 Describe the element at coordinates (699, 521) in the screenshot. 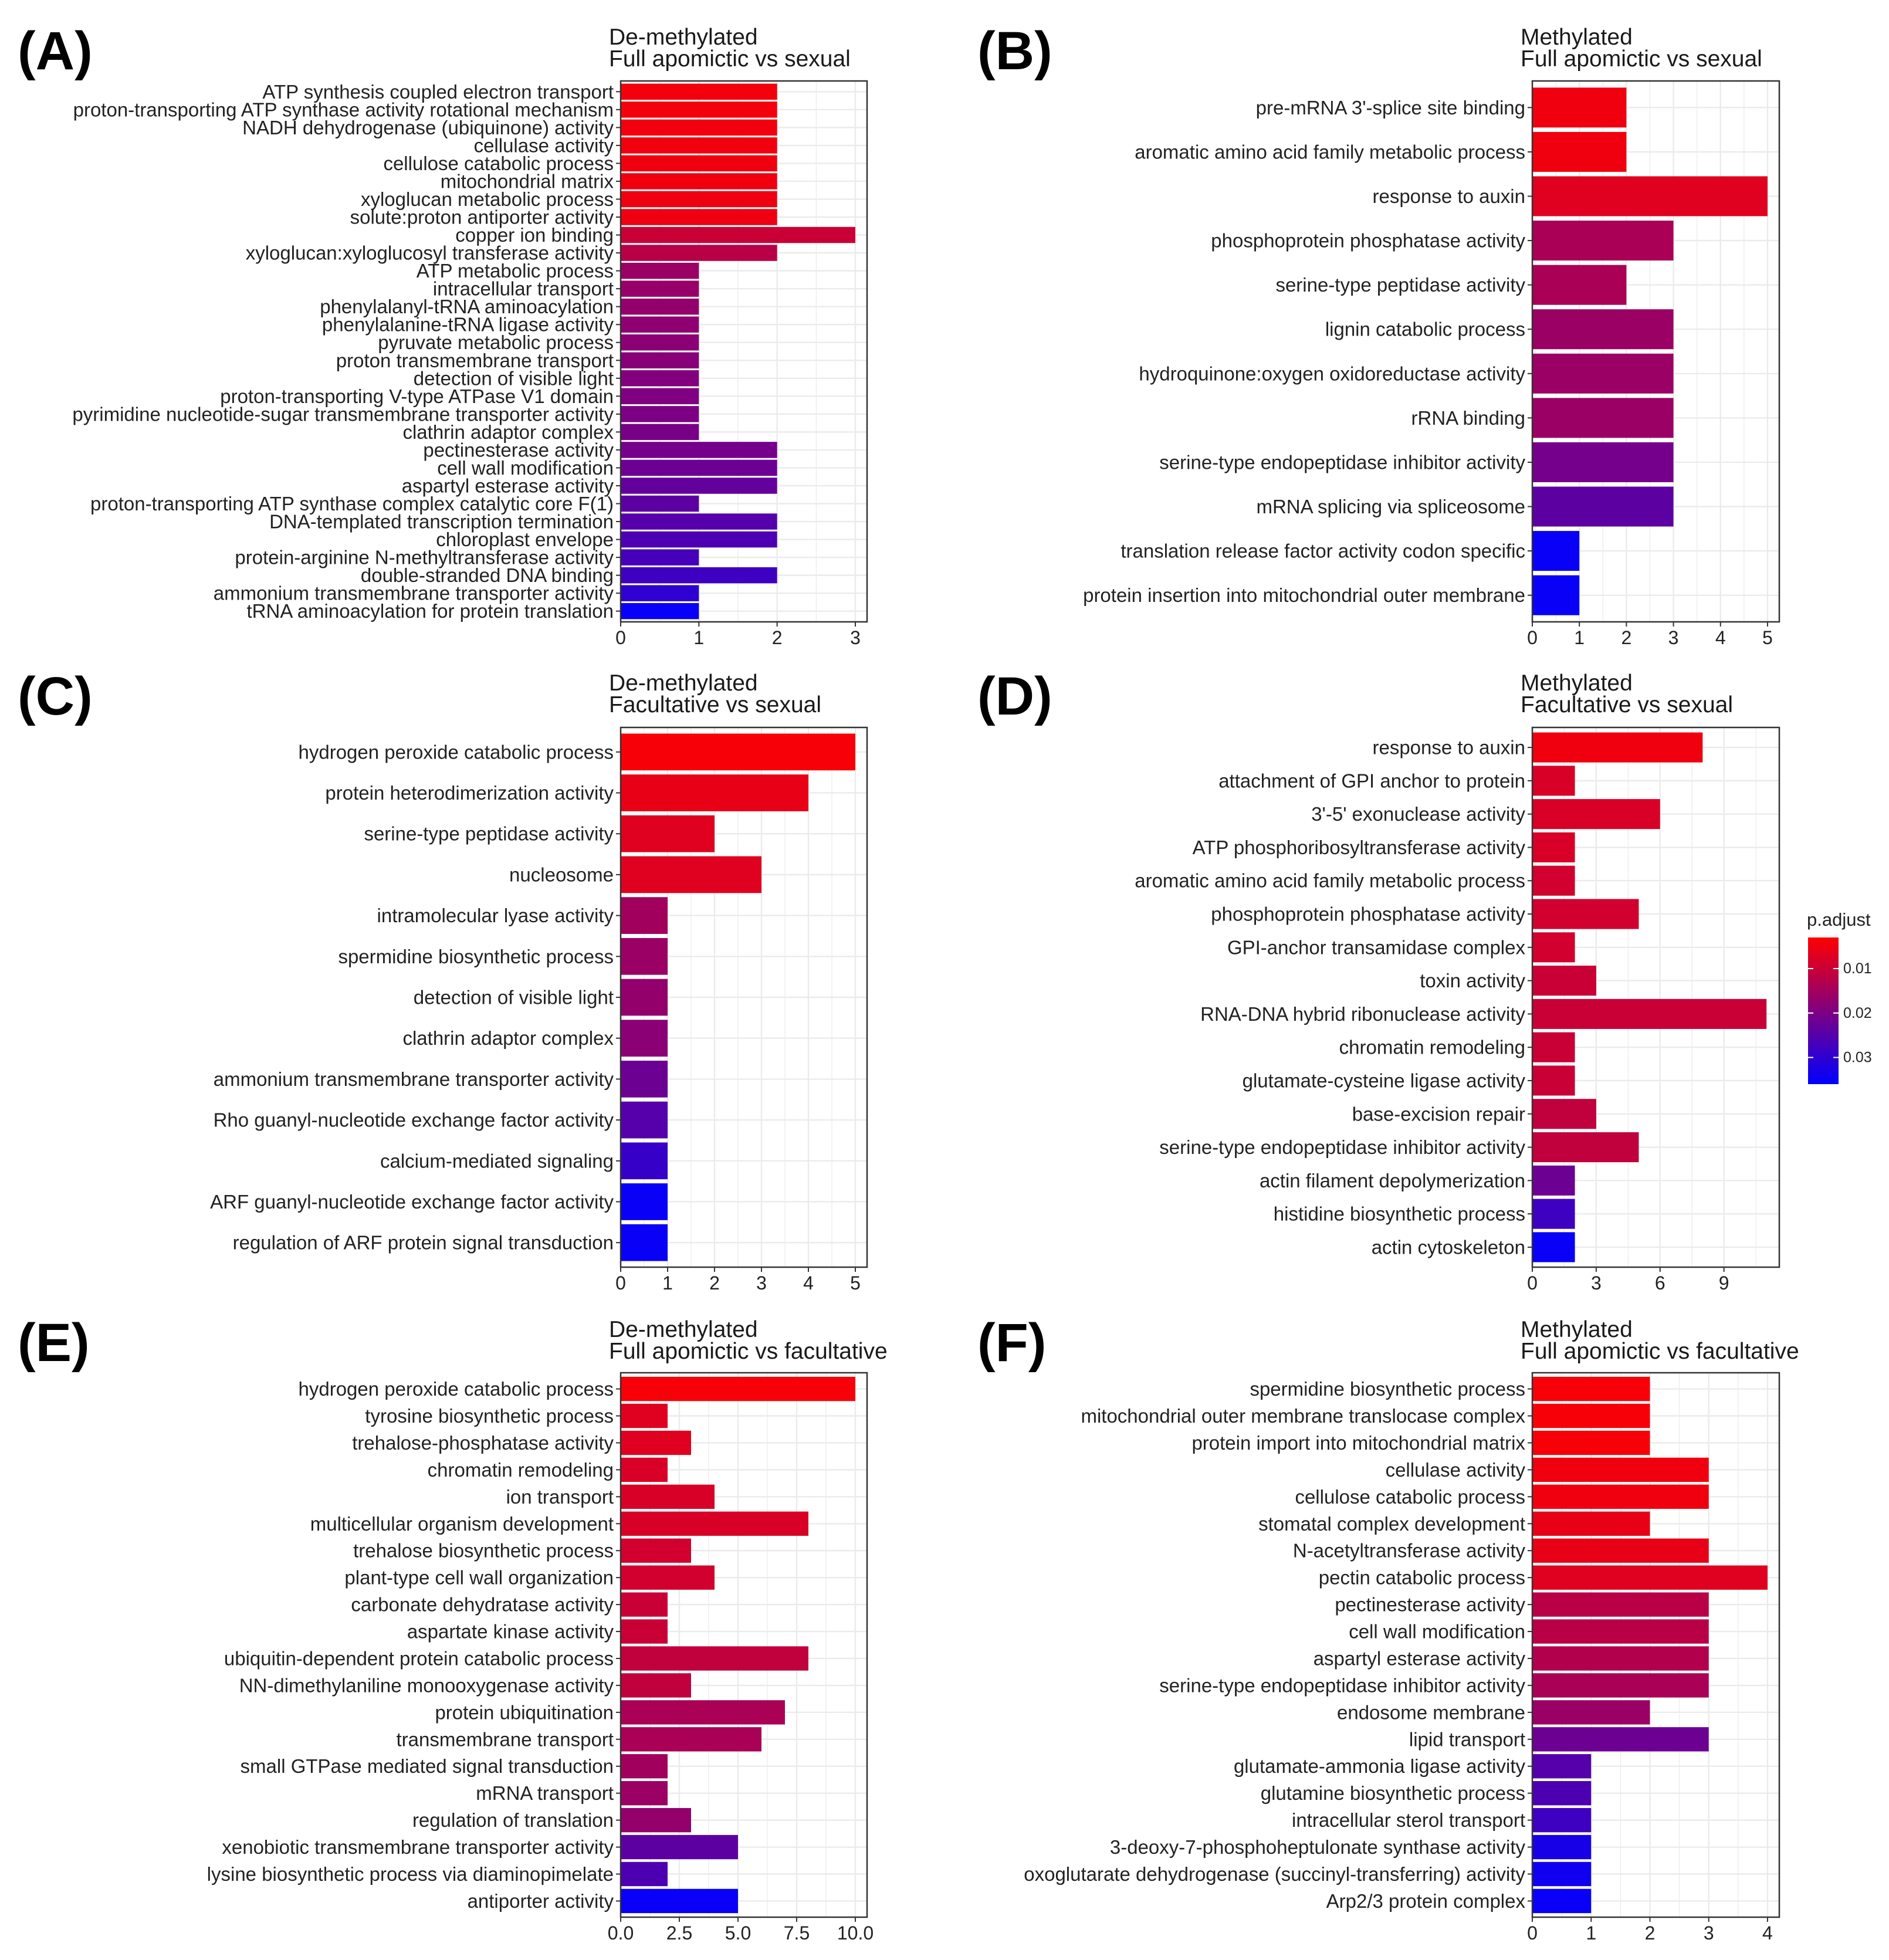

I see `bar-dna-templated-transcription-termination` at that location.